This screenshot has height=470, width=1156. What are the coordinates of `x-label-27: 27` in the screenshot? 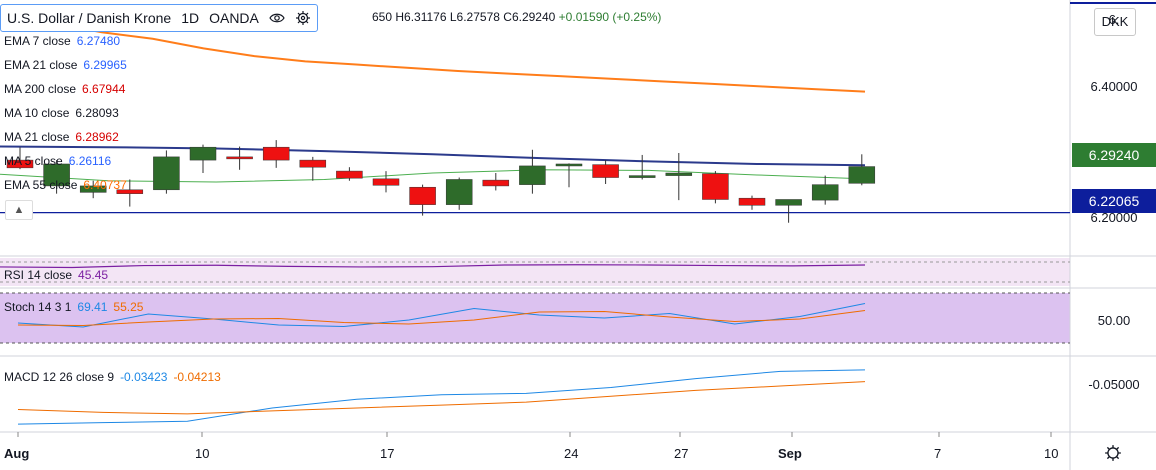 It's located at (681, 453).